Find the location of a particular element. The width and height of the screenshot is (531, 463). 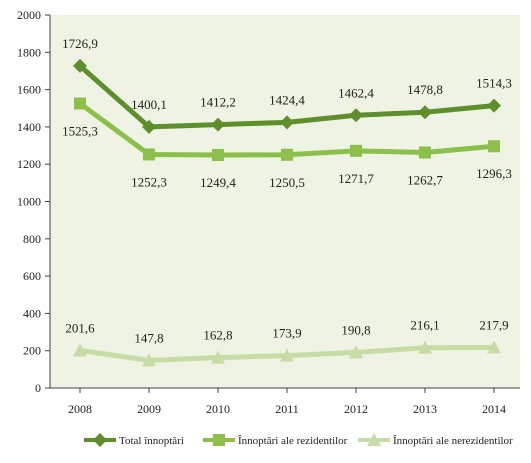

data-label: 1262,7 is located at coordinates (425, 180).